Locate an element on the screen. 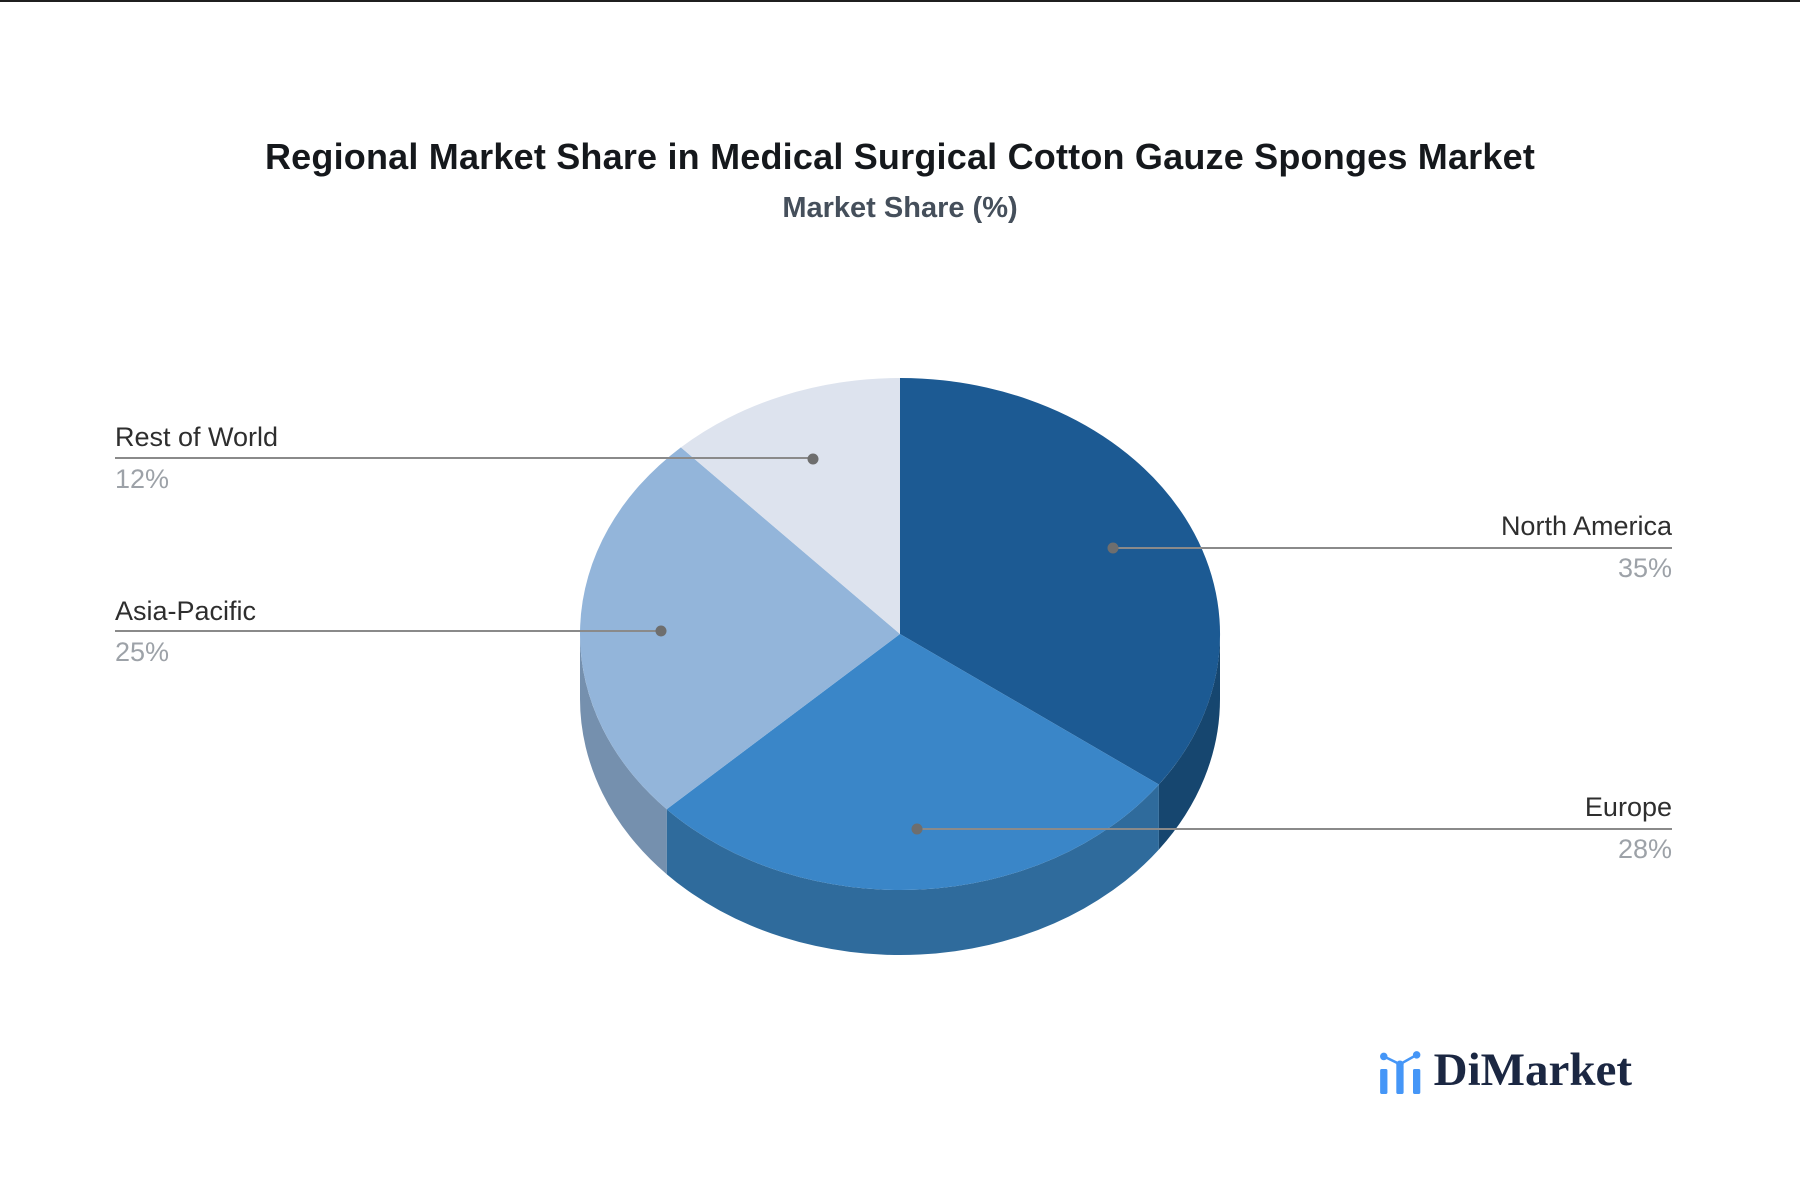  slice-value-north-america: 35% is located at coordinates (1644, 568).